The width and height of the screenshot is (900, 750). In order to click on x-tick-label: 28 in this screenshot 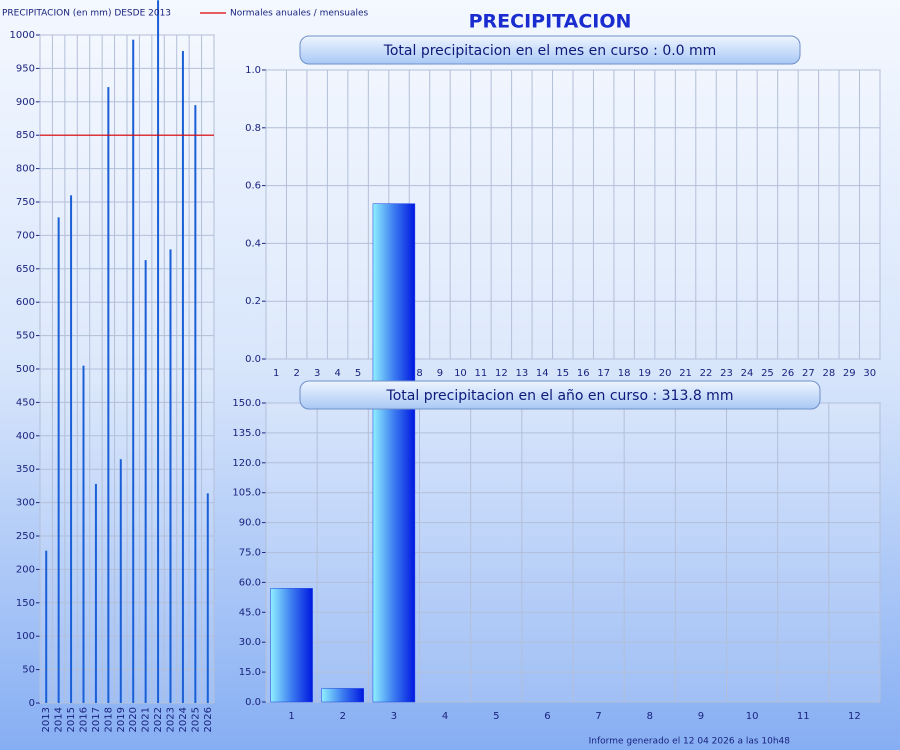, I will do `click(828, 373)`.